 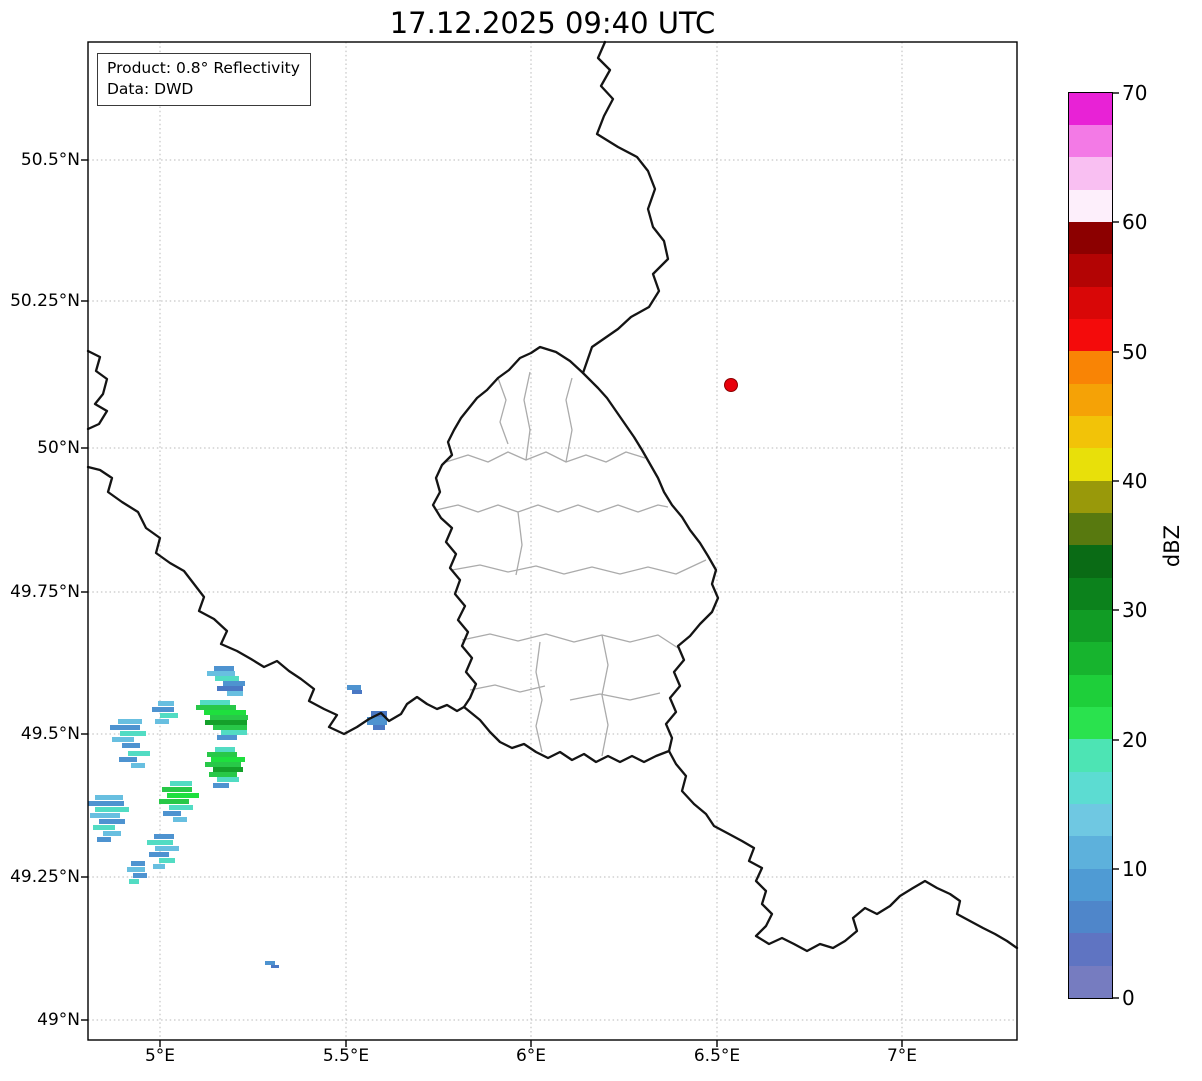 I want to click on lat-tick-label: 49.5°N, so click(x=50, y=734).